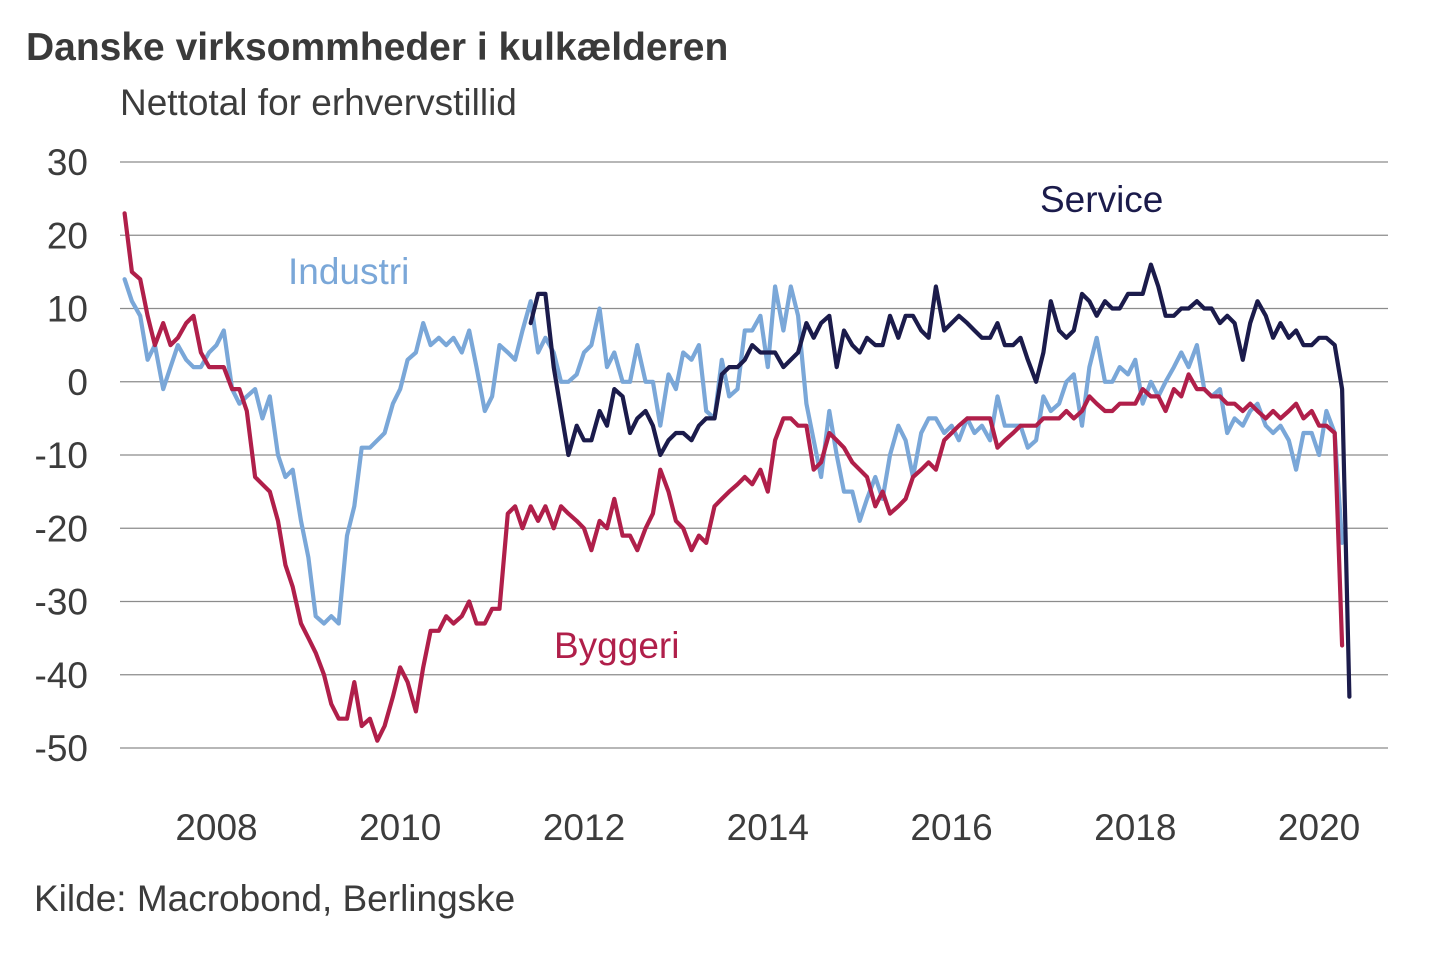 Image resolution: width=1440 pixels, height=960 pixels. I want to click on source-note: Kilde: Macrobond, Berlingske, so click(275, 898).